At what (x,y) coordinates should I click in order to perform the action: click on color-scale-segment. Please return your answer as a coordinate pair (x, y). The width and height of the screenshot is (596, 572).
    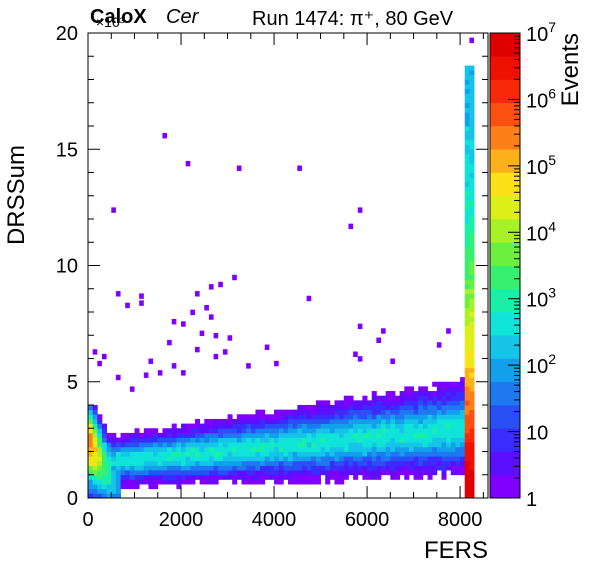
    Looking at the image, I should click on (505, 486).